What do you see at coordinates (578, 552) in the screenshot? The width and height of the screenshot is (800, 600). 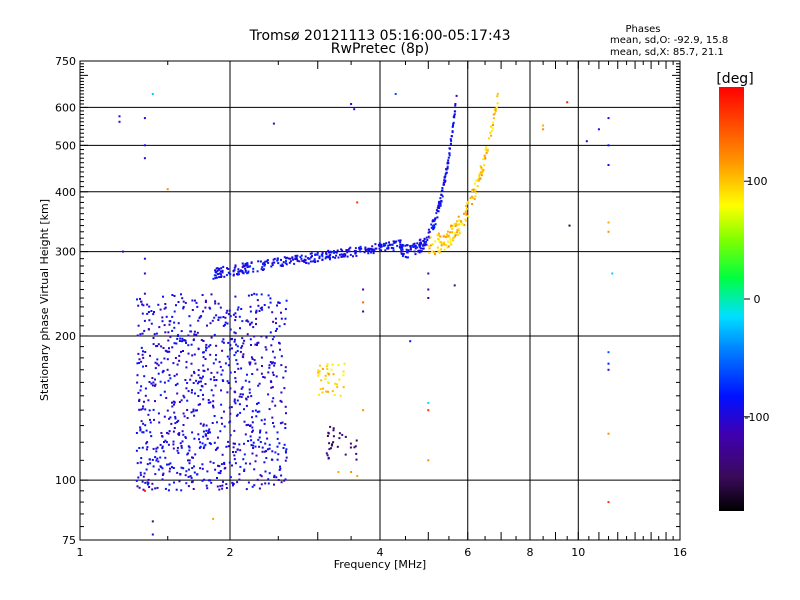 I see `x-tick-label: 10` at bounding box center [578, 552].